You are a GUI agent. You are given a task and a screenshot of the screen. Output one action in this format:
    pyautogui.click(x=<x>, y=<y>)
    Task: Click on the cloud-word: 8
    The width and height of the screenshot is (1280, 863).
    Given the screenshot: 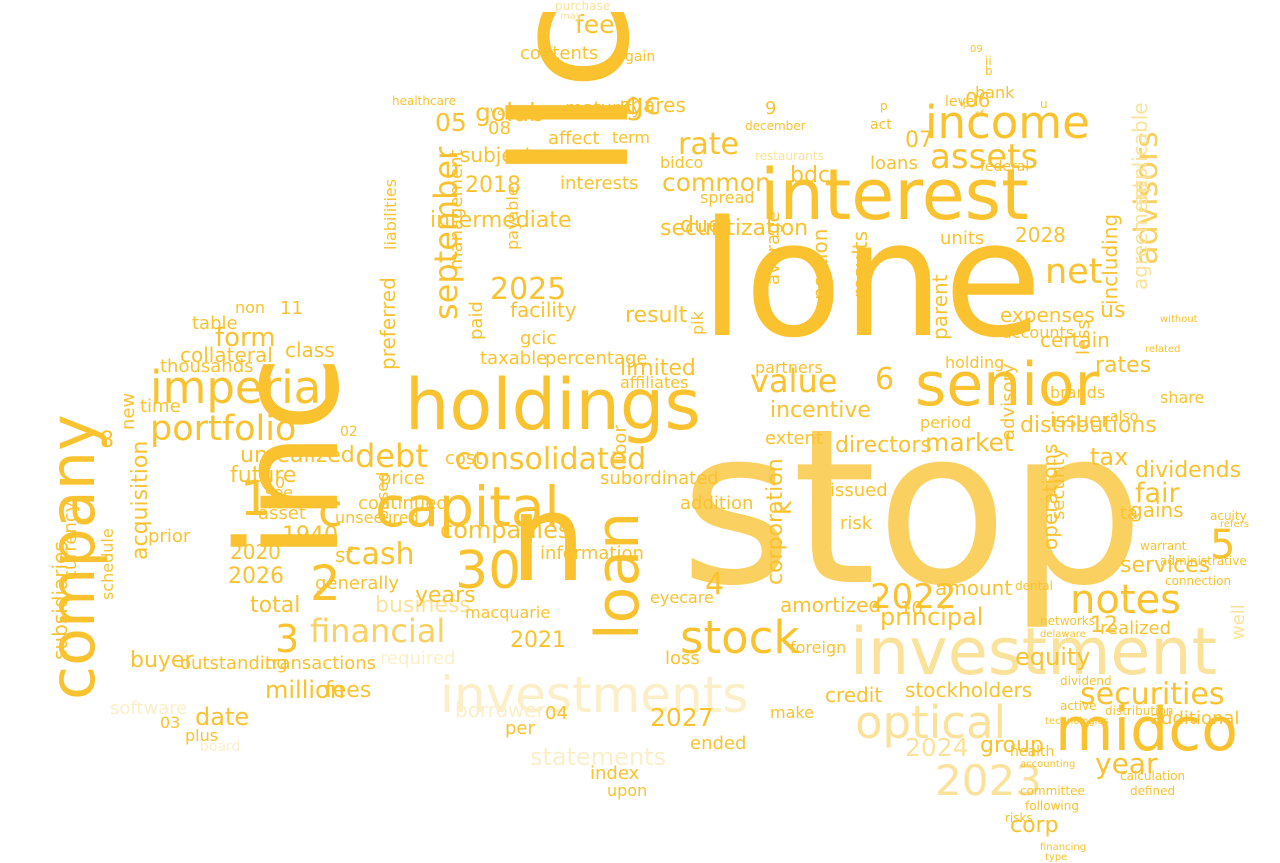 What is the action you would take?
    pyautogui.click(x=107, y=440)
    